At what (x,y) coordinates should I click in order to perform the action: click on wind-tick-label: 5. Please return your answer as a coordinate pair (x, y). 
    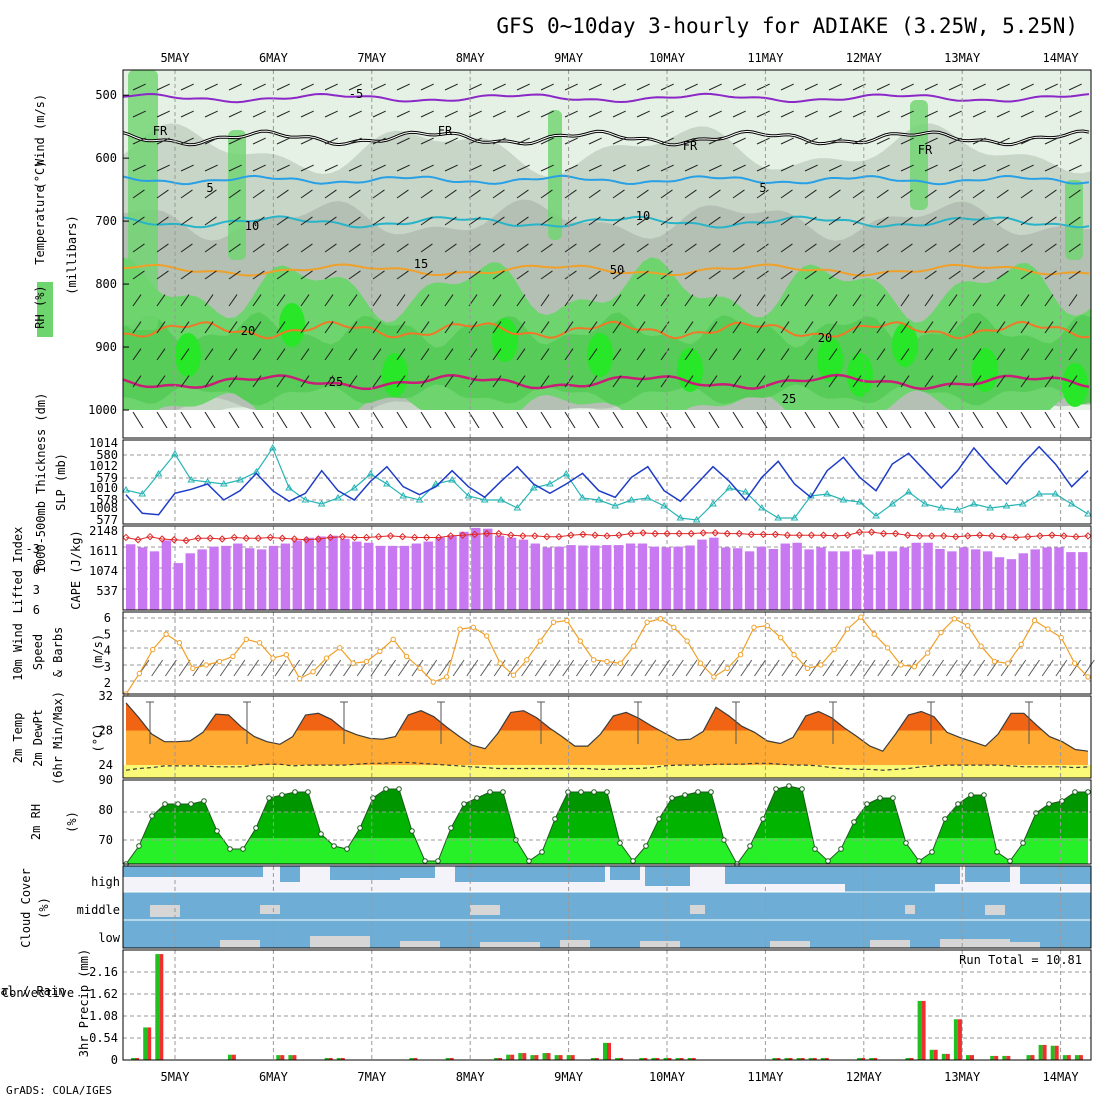
    Looking at the image, I should click on (107, 634).